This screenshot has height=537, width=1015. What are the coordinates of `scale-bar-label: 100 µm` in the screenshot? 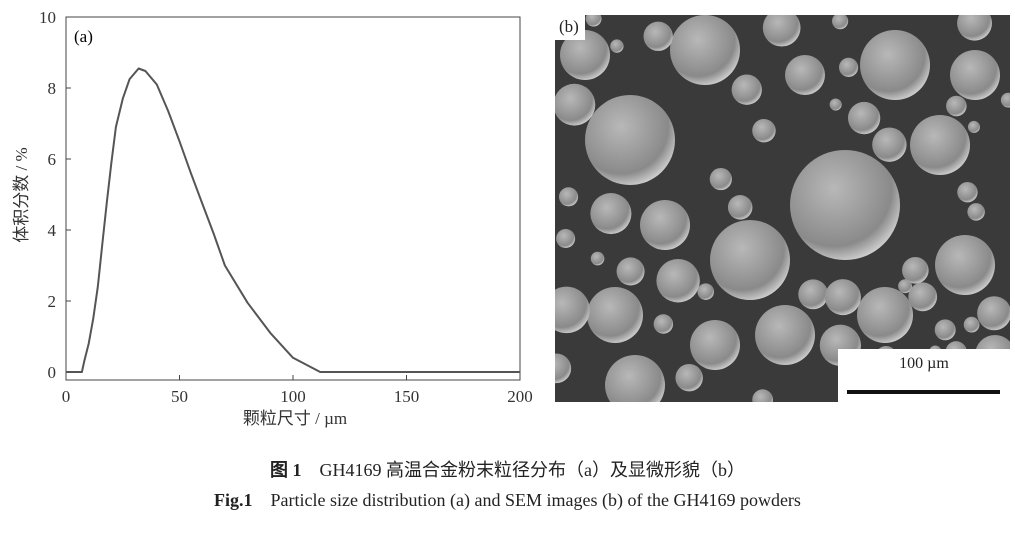 It's located at (924, 363).